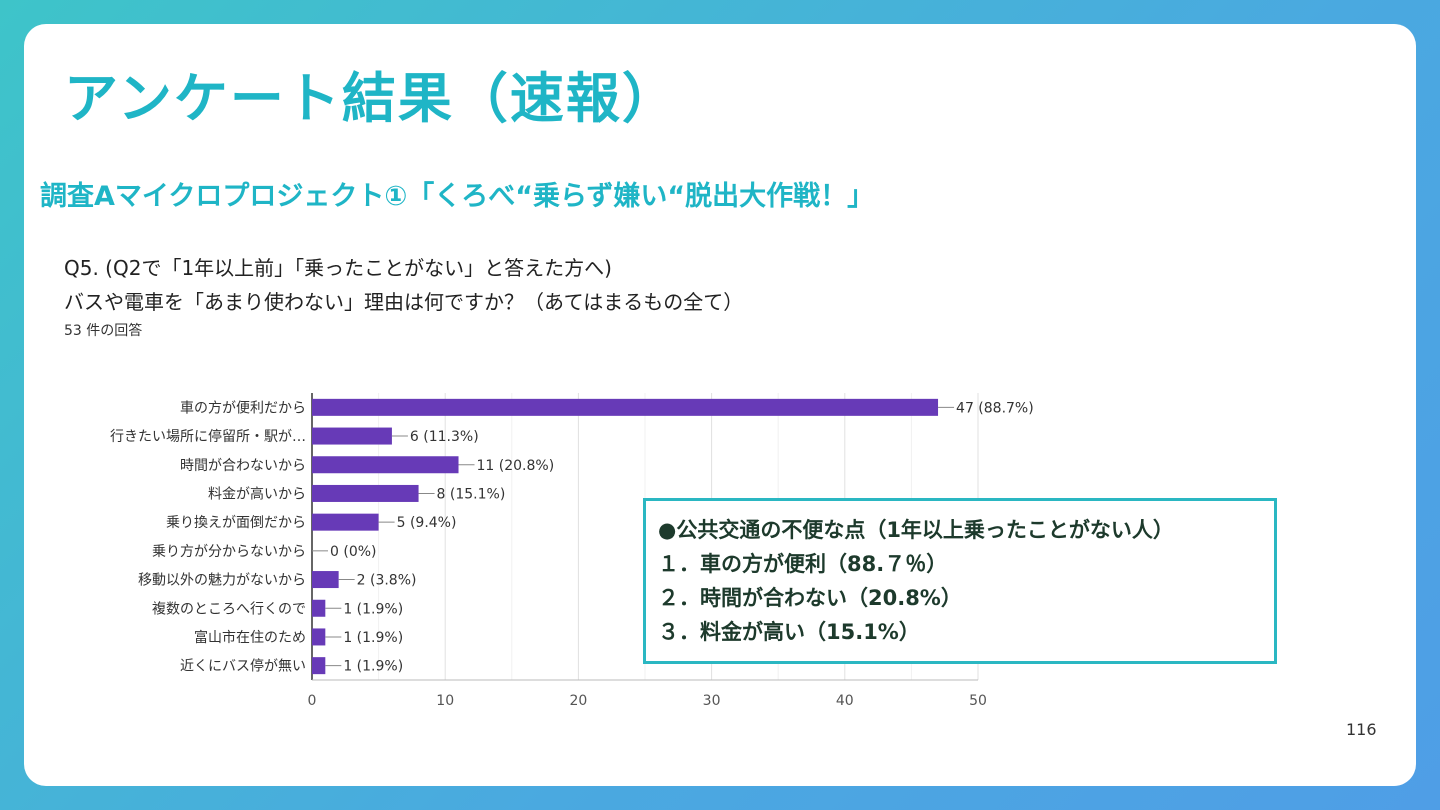  Describe the element at coordinates (445, 701) in the screenshot. I see `x-tick-label: 10` at that location.